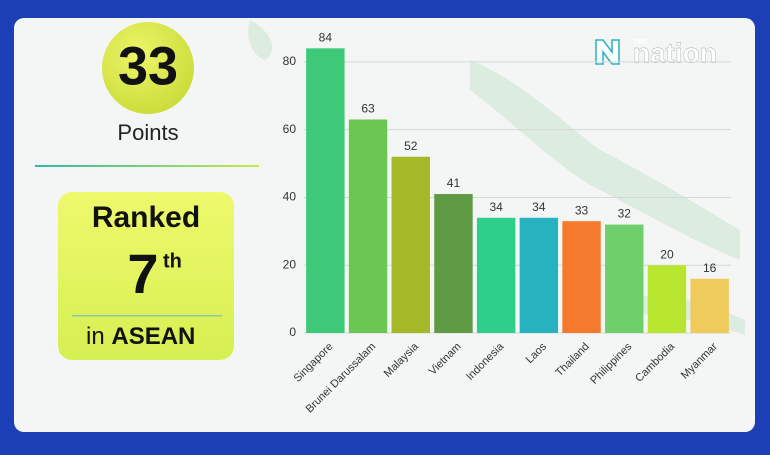 This screenshot has height=455, width=770. I want to click on rank-prefix: Ranked, so click(146, 217).